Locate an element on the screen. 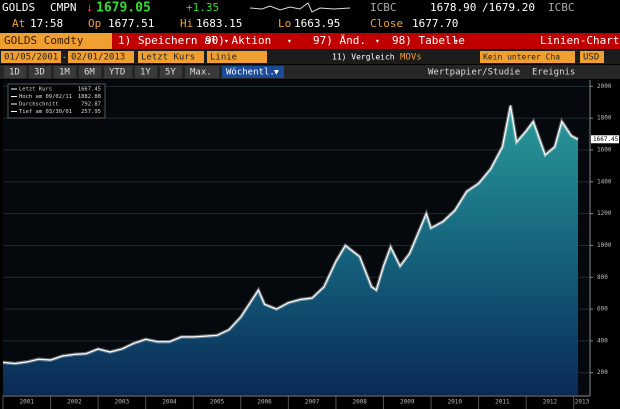 This screenshot has width=620, height=409. dropdown-arrow: ▼ is located at coordinates (276, 72).